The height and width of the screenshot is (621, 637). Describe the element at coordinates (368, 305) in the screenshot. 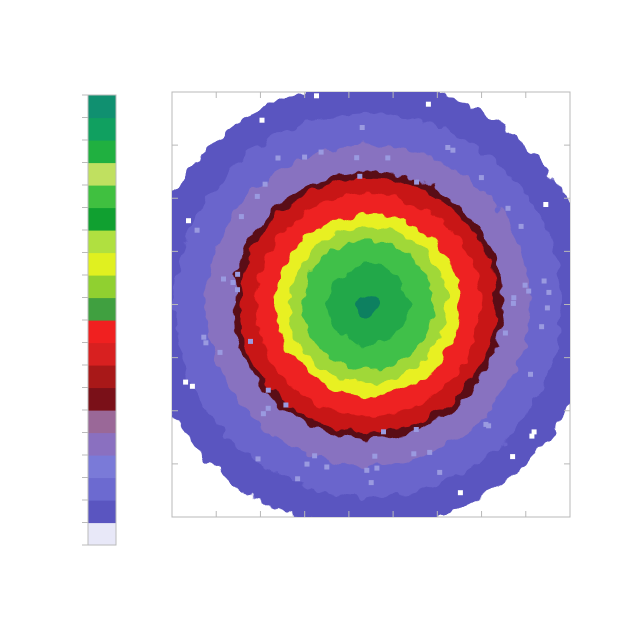

I see `heatmap-contour-level` at that location.